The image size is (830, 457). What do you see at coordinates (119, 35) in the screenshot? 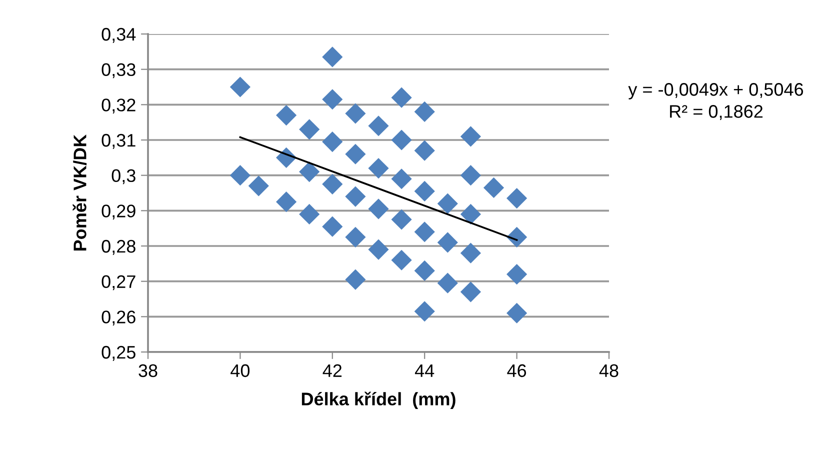
I see `y-tick-label: 0,34` at bounding box center [119, 35].